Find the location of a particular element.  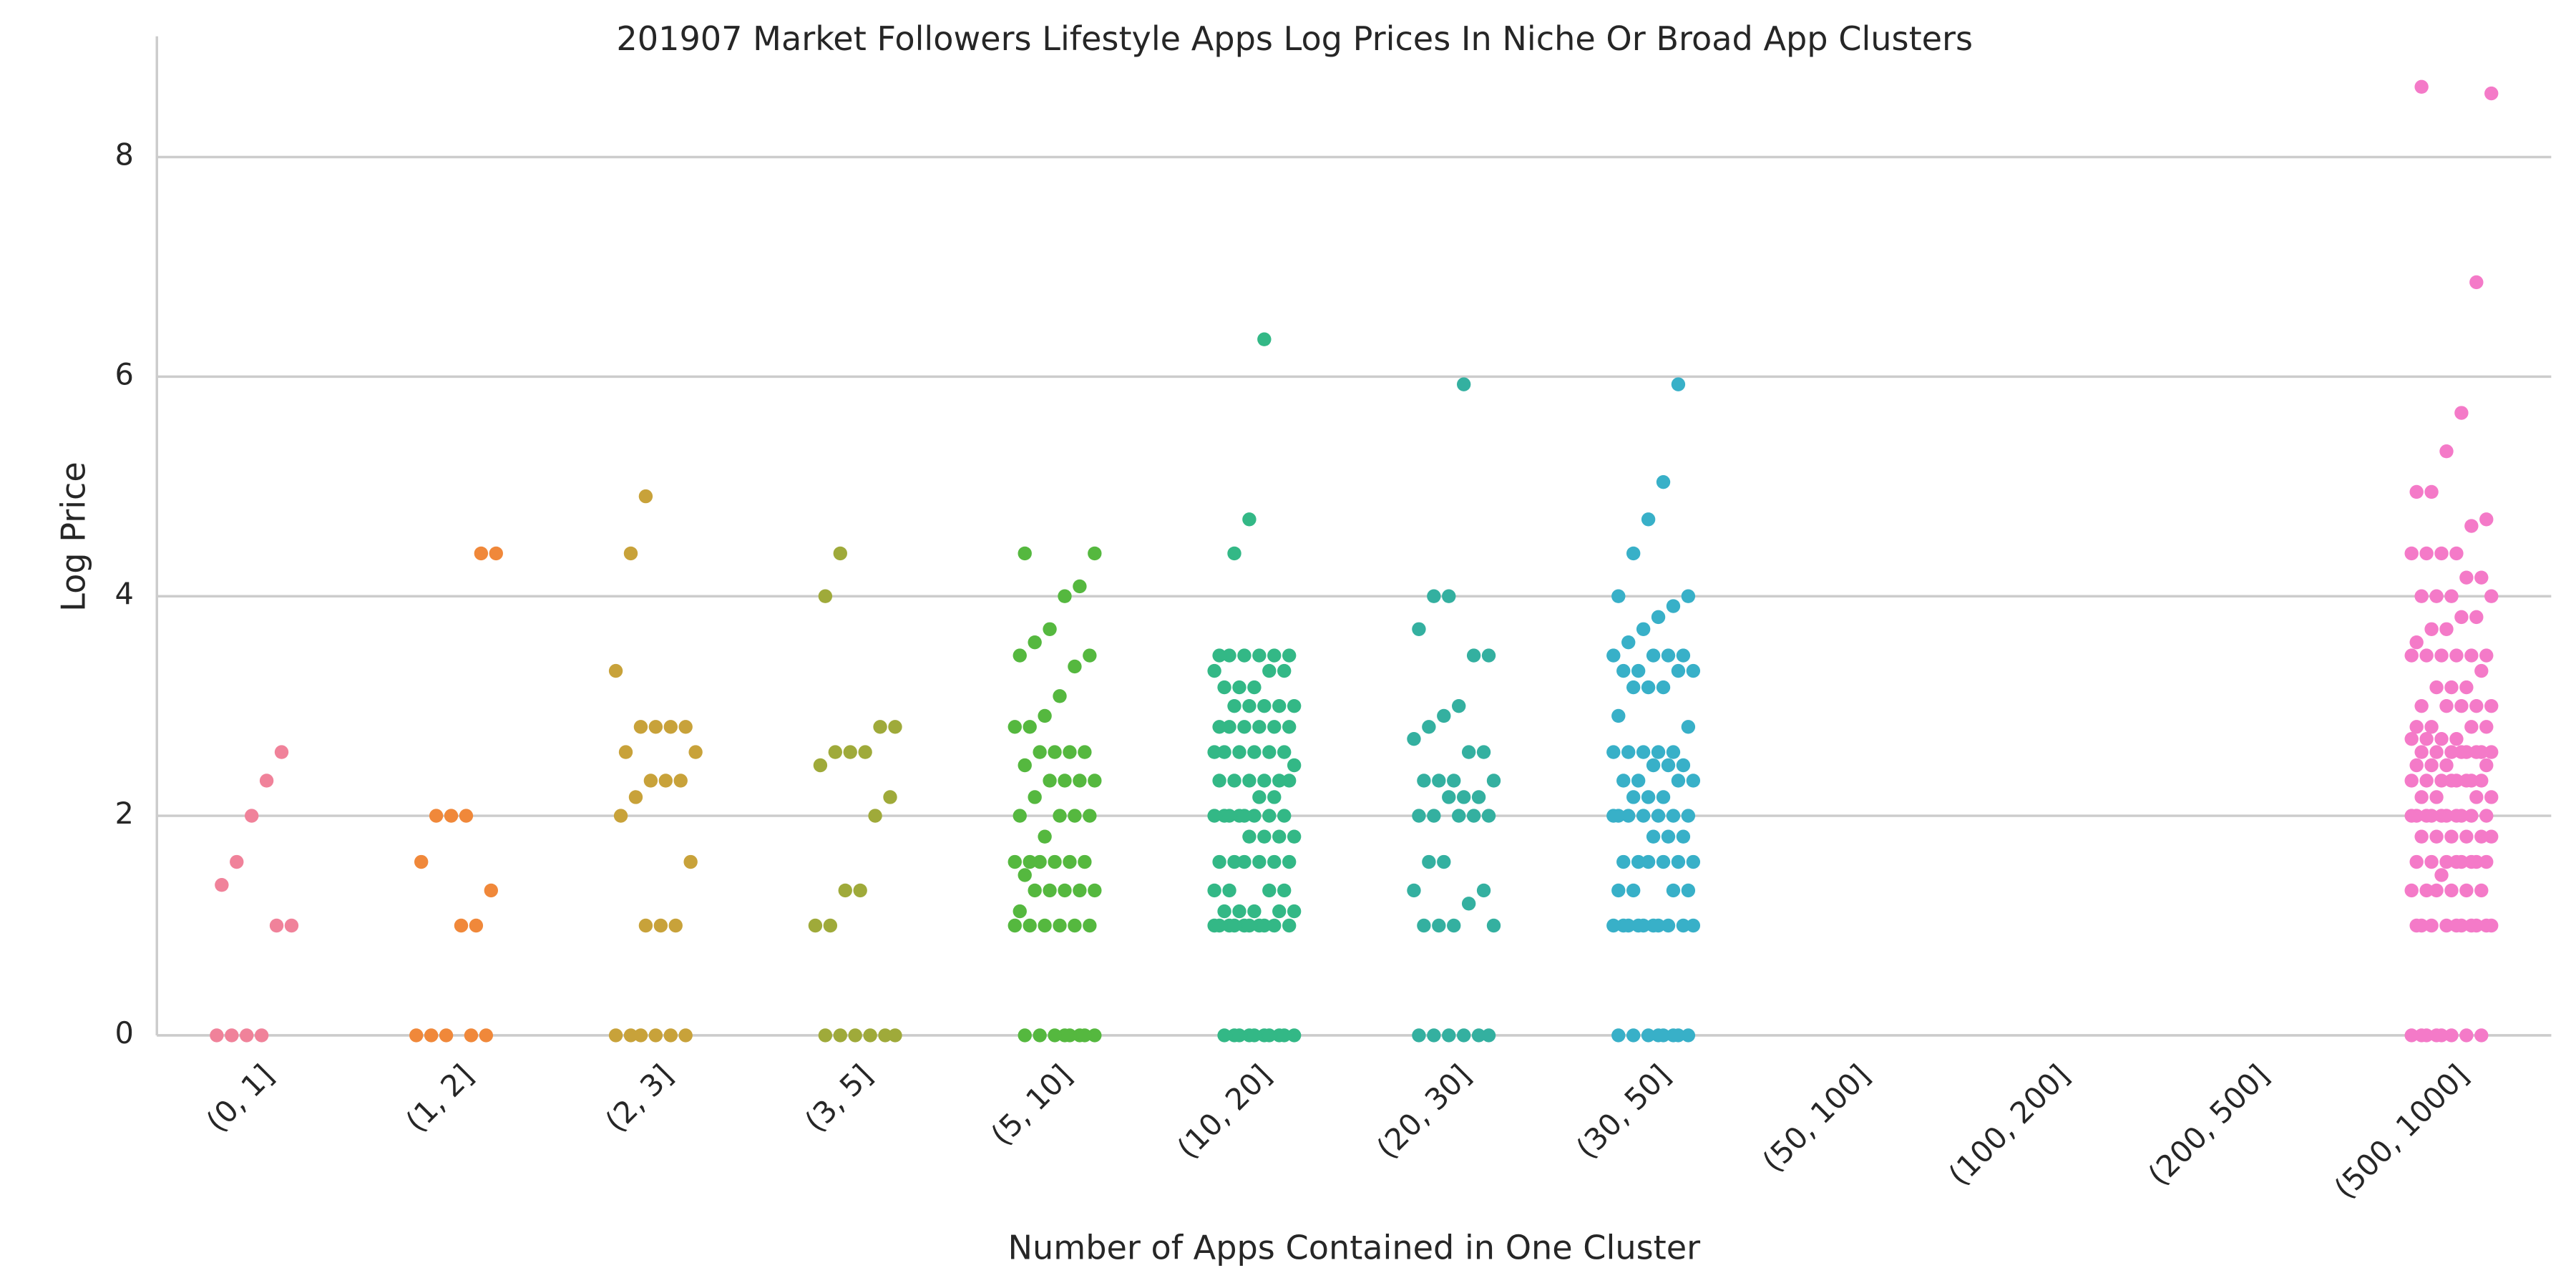

x-tick-label: (3, 5] is located at coordinates (838, 1098).